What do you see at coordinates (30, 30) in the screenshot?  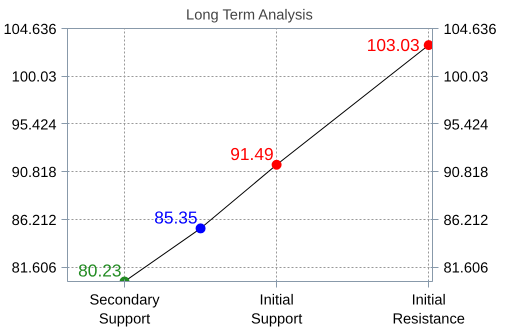 I see `y-tick-label: 104.636` at bounding box center [30, 30].